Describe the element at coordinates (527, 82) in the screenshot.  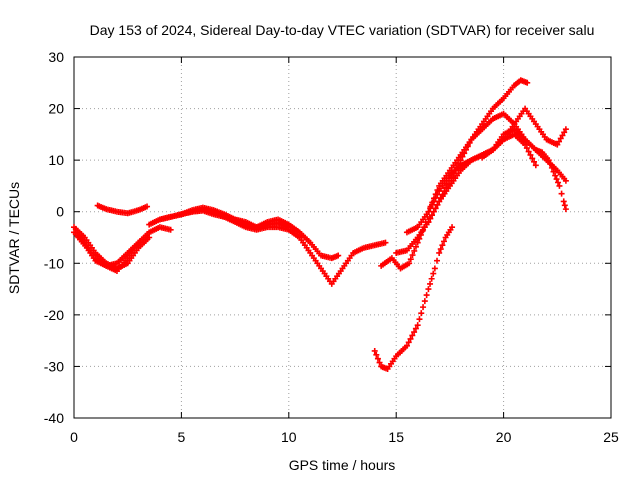
I see `data-point-arc-10-end` at that location.